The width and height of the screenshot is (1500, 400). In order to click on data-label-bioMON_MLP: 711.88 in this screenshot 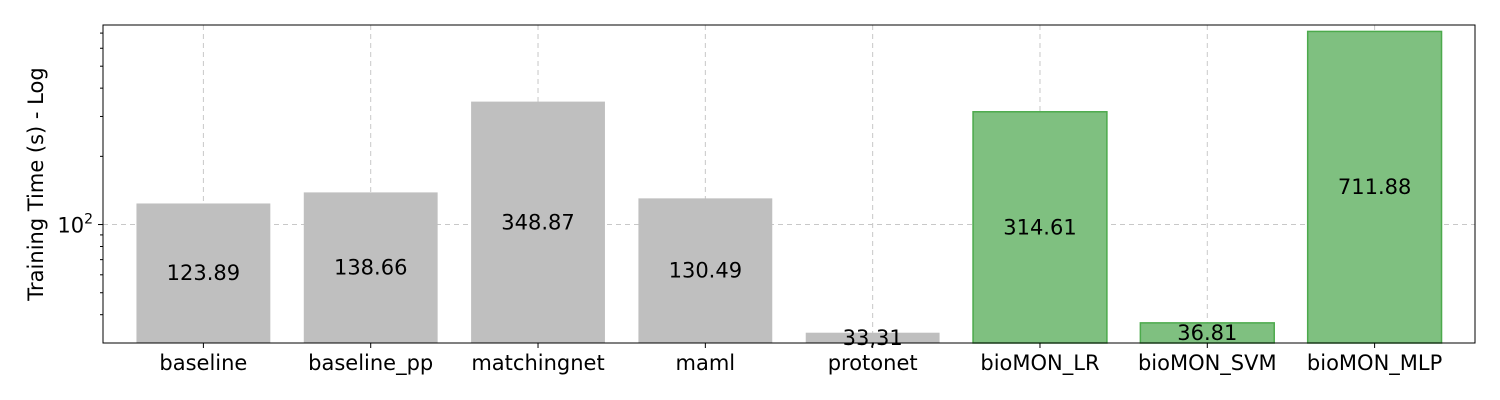, I will do `click(1374, 187)`.